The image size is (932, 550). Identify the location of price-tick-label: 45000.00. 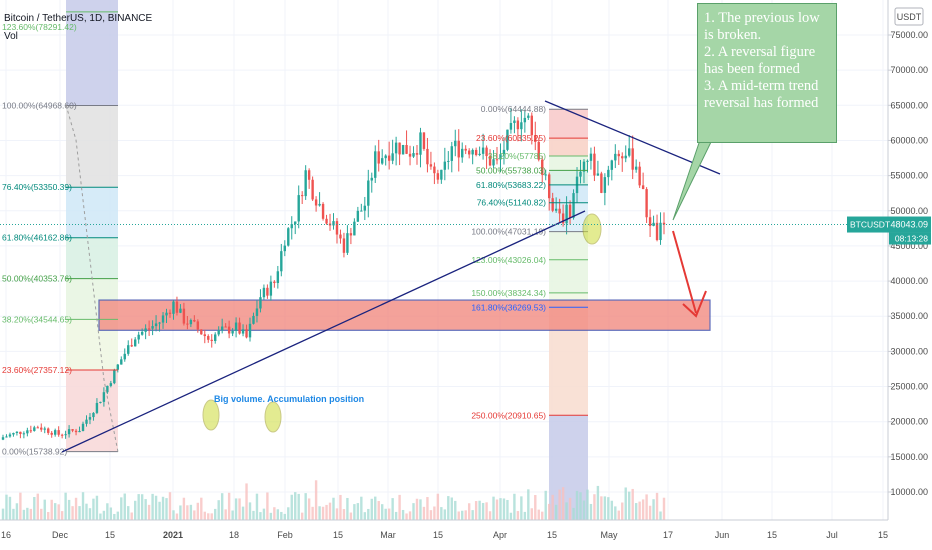
(909, 246).